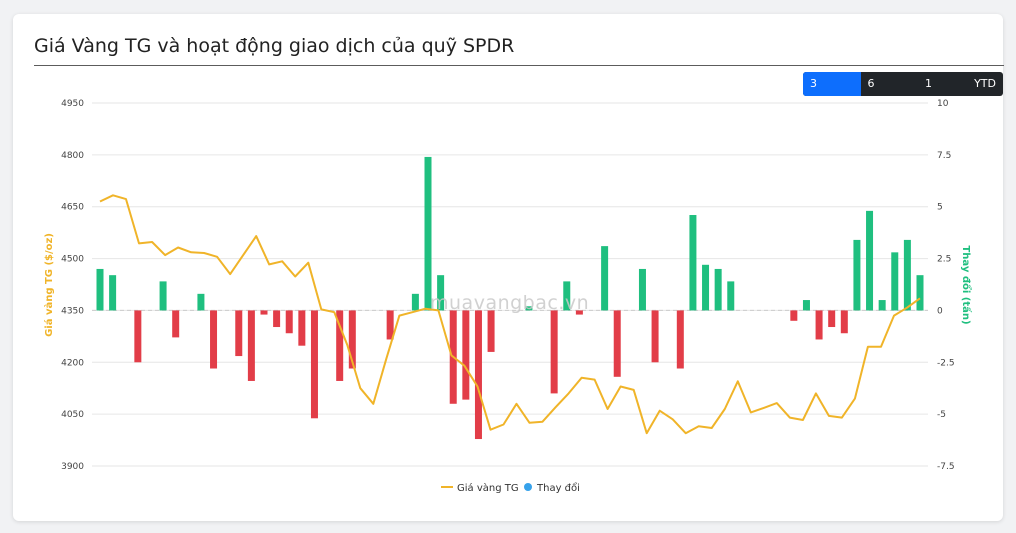 The image size is (1016, 533). Describe the element at coordinates (903, 84) in the screenshot. I see `range-selector: 3 Tháng 6 Tháng 1 Năm YTD` at that location.